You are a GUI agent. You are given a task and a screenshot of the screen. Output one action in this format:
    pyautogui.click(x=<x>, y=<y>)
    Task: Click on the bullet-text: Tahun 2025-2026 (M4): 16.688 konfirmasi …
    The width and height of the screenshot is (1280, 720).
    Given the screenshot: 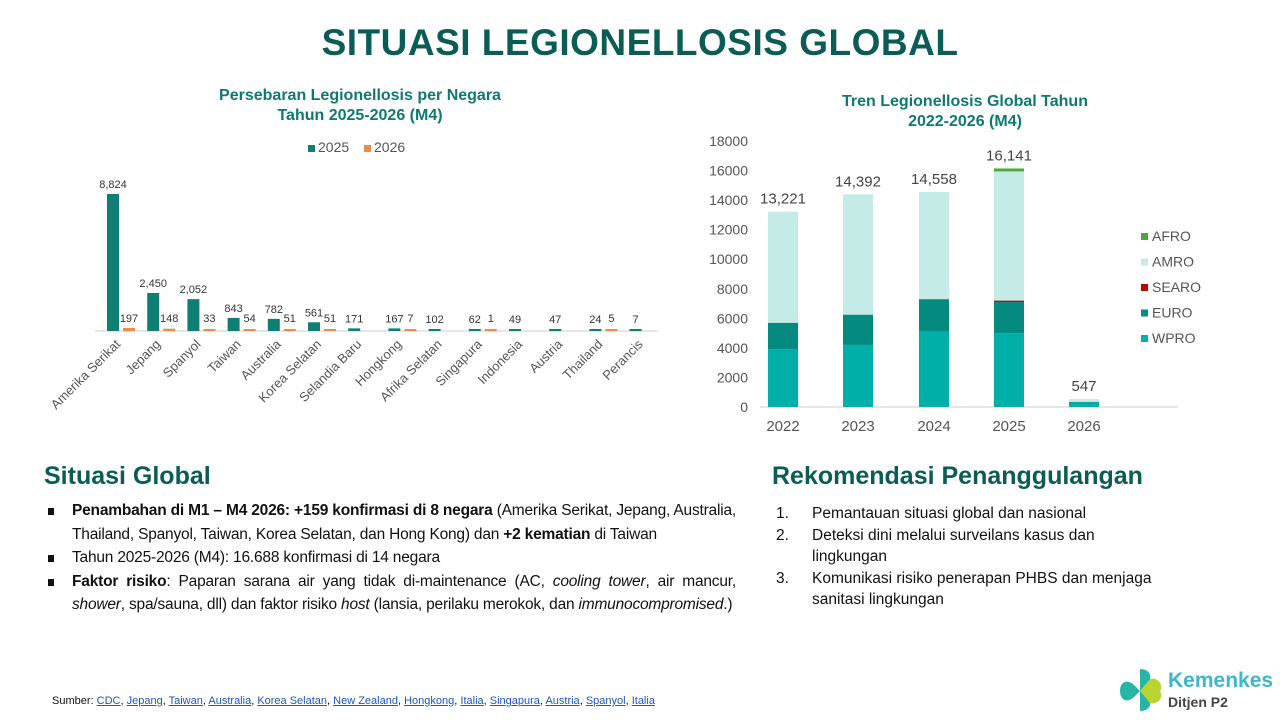 What is the action you would take?
    pyautogui.click(x=256, y=557)
    